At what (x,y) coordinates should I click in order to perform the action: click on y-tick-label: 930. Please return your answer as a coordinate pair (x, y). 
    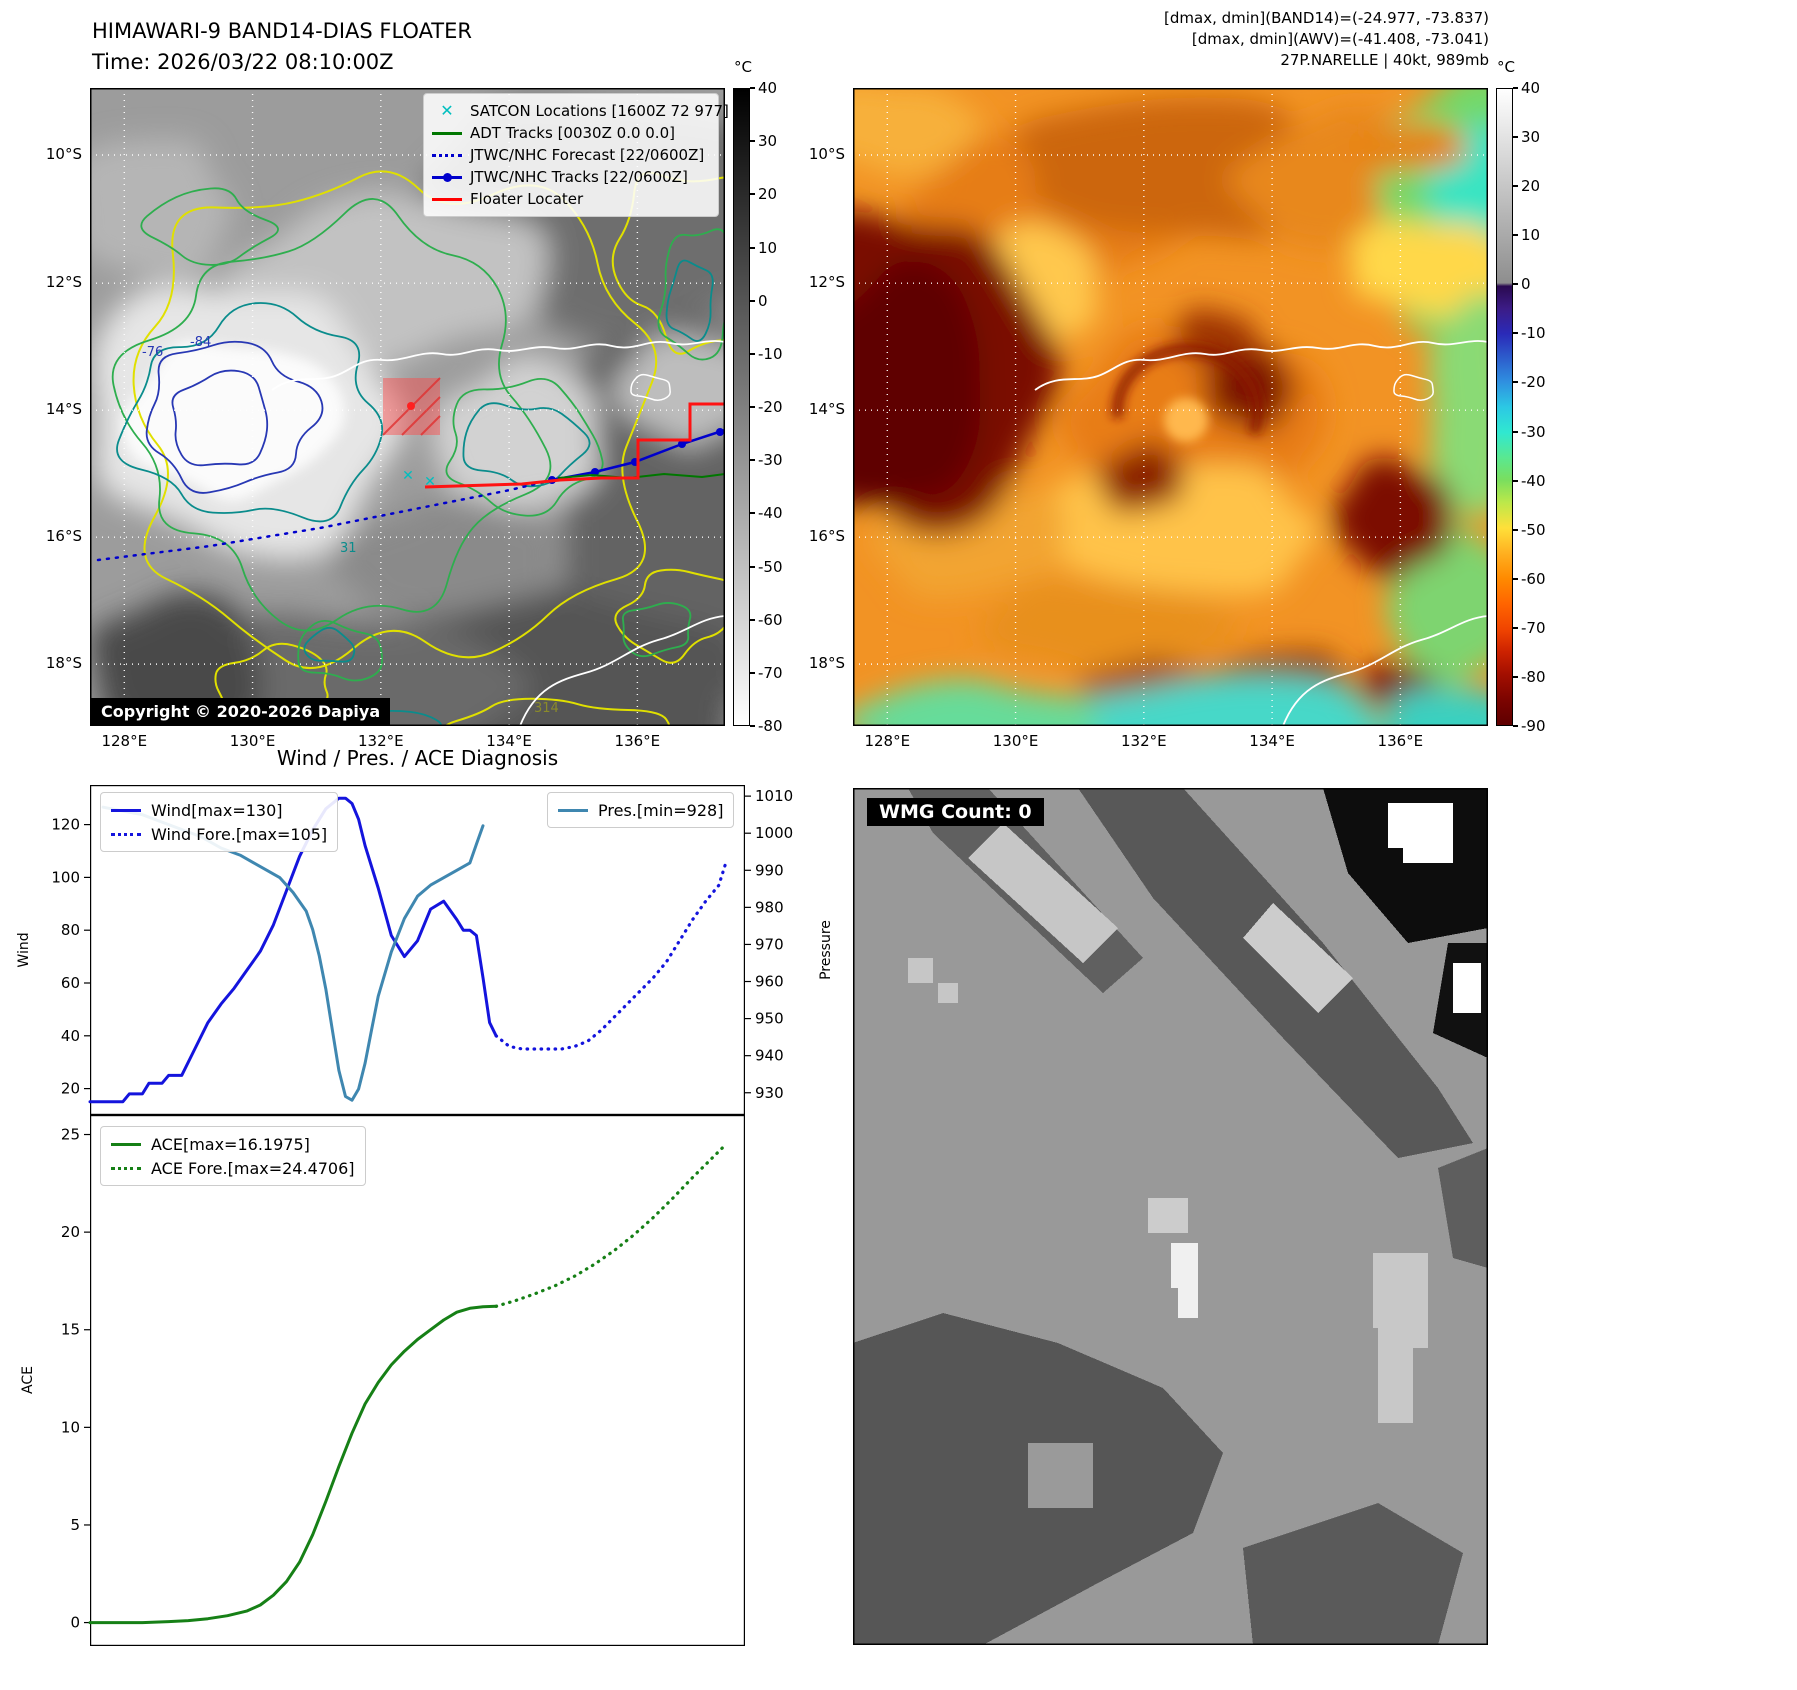
    Looking at the image, I should click on (769, 1093).